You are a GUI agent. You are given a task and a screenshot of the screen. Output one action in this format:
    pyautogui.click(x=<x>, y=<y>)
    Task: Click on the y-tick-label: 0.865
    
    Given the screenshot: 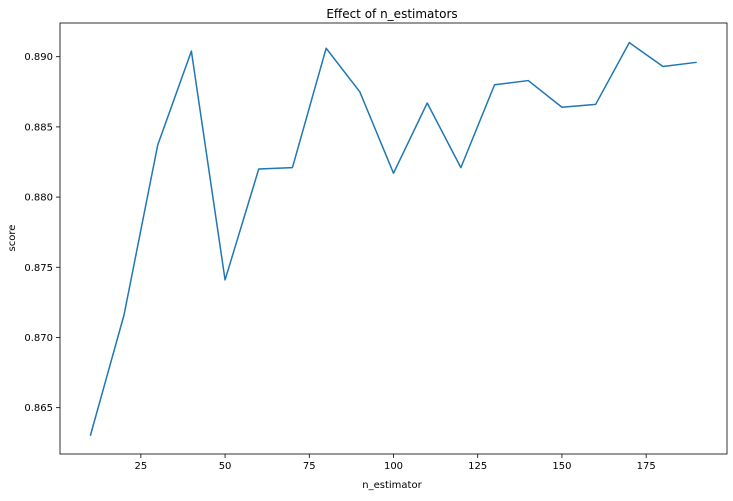 What is the action you would take?
    pyautogui.click(x=38, y=408)
    